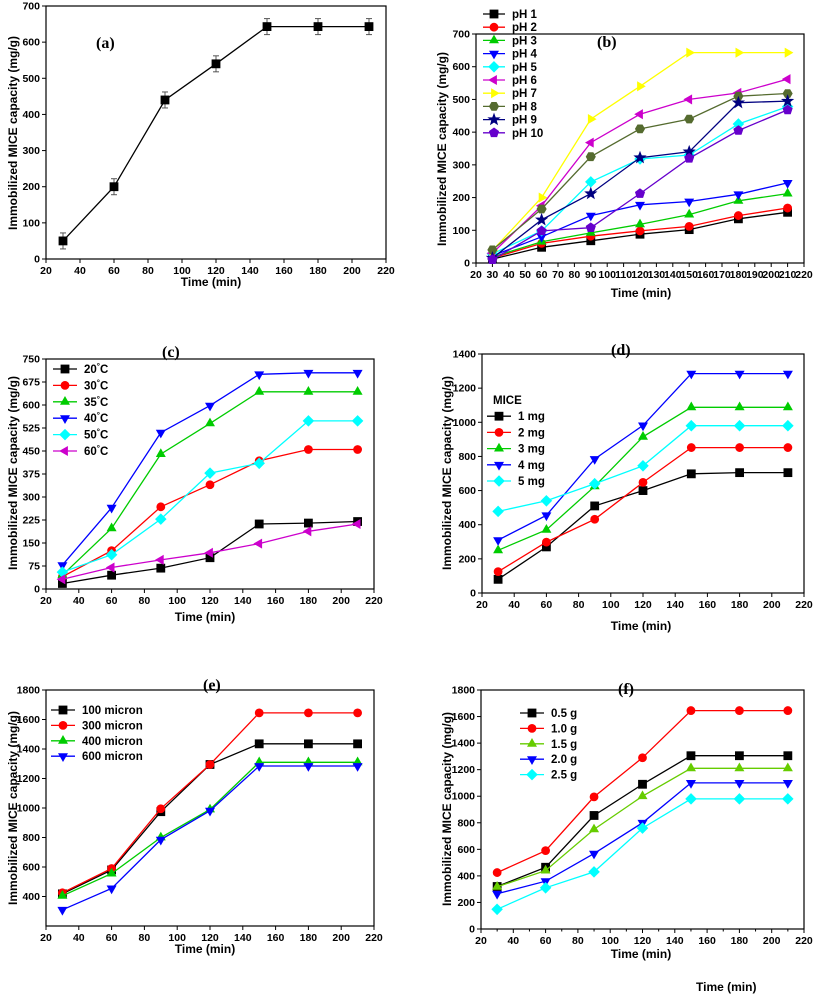 The image size is (813, 998). What do you see at coordinates (675, 941) in the screenshot?
I see `x-tick-label: 140` at bounding box center [675, 941].